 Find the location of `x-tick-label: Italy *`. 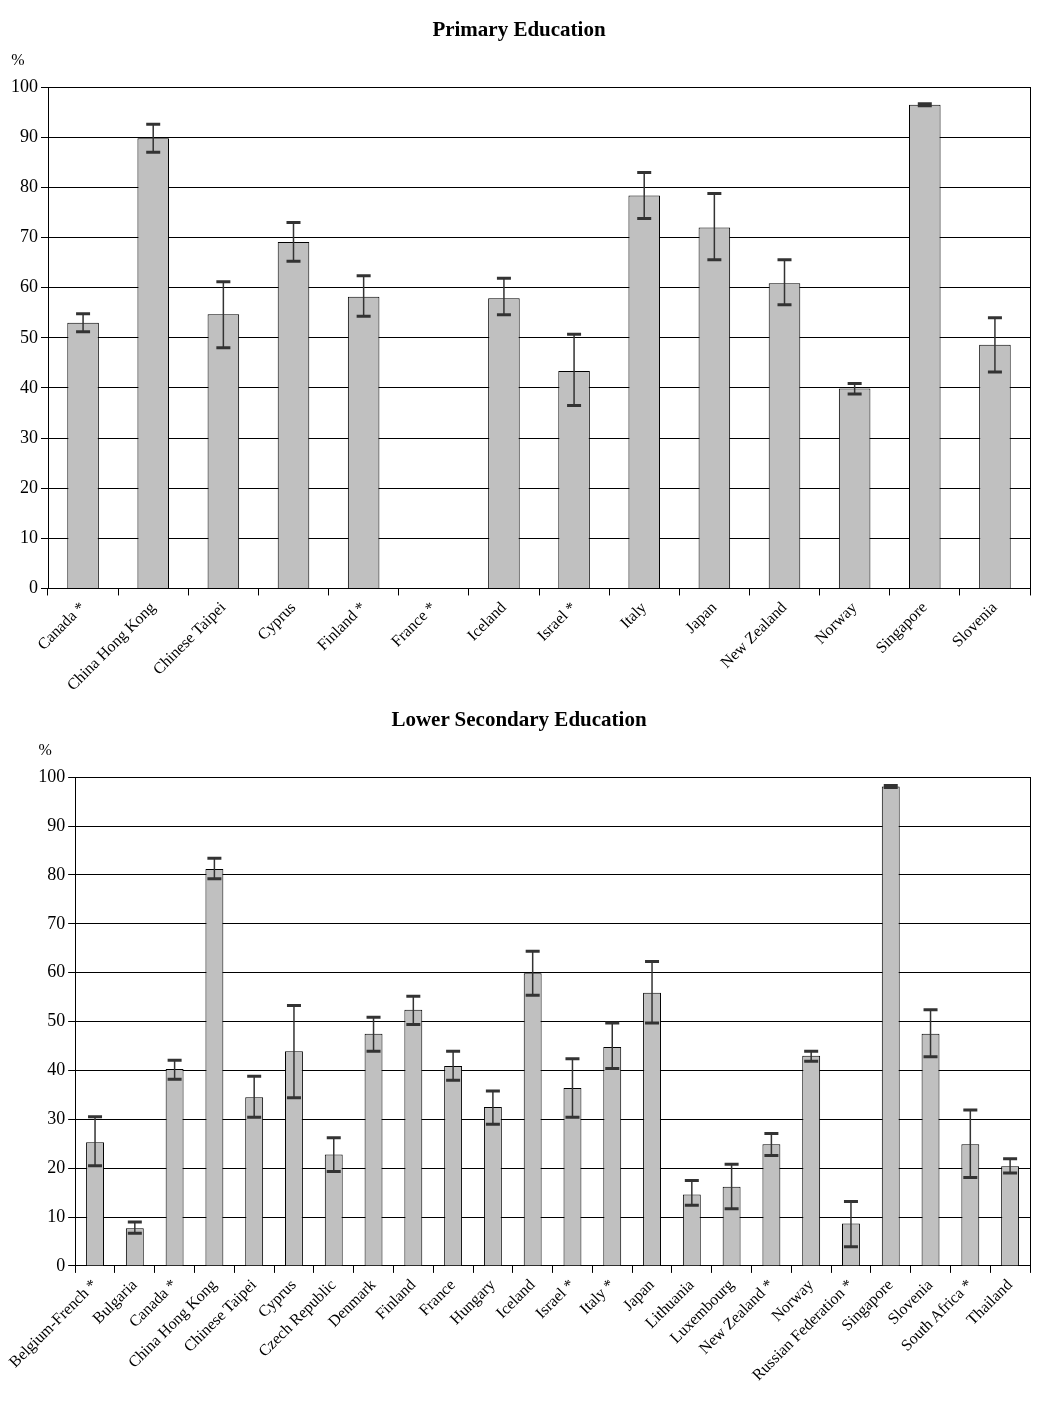

x-tick-label: Italy * is located at coordinates (597, 1296).